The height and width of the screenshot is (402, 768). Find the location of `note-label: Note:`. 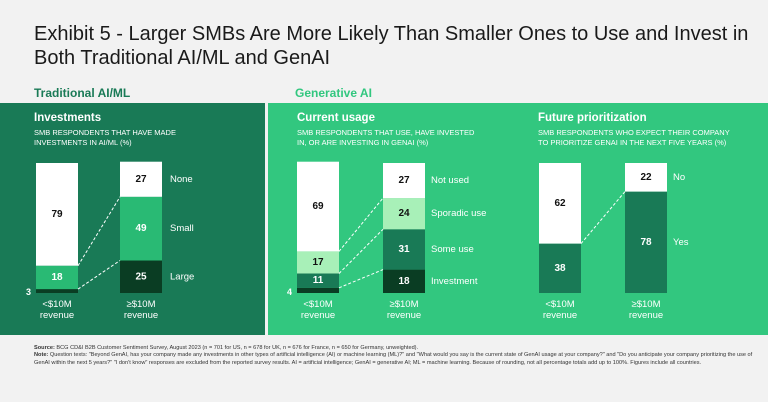

note-label: Note: is located at coordinates (41, 355).